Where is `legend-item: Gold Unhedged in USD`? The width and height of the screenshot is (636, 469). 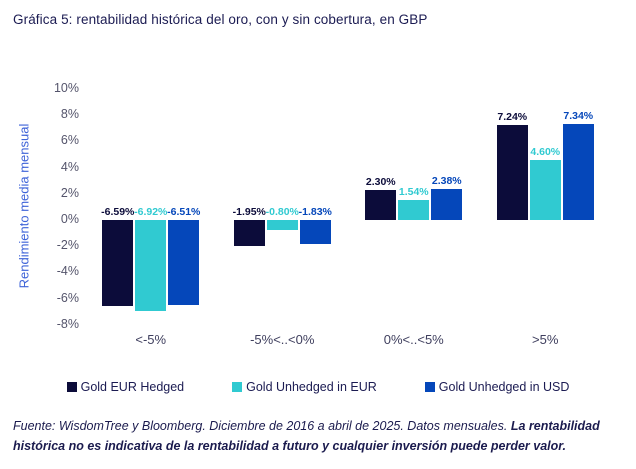 legend-item: Gold Unhedged in USD is located at coordinates (497, 387).